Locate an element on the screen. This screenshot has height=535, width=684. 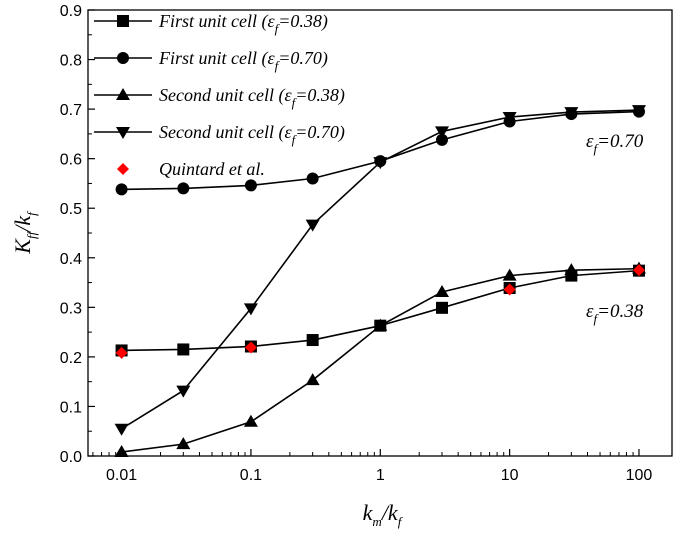
y-tick-label: 0.0 is located at coordinates (71, 457).